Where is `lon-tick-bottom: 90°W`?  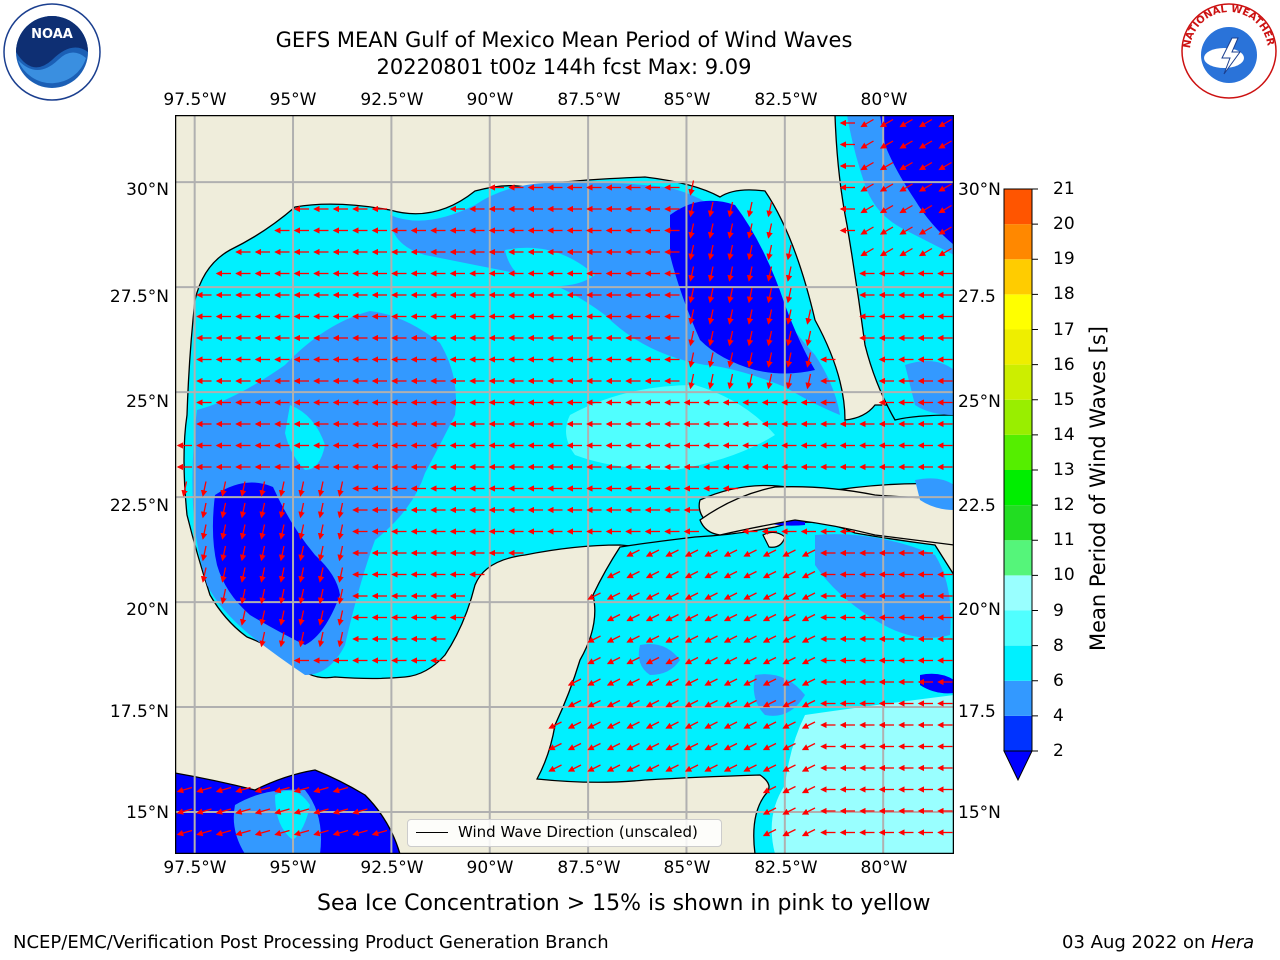
lon-tick-bottom: 90°W is located at coordinates (490, 868).